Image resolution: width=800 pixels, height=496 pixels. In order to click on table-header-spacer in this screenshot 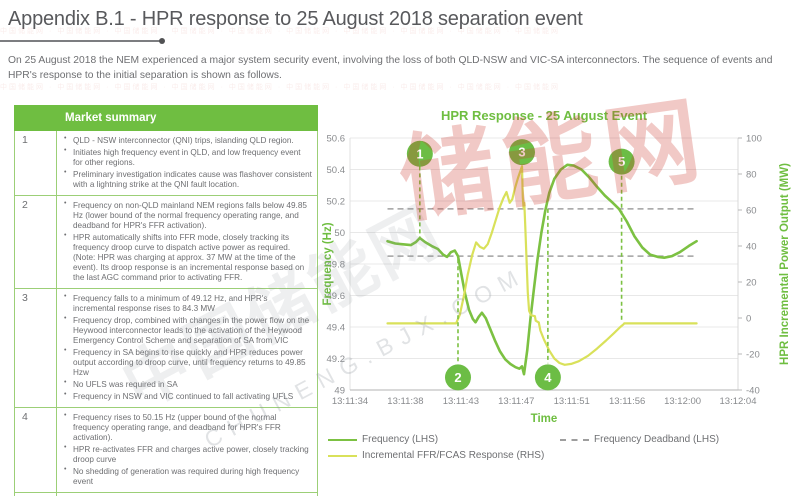, I will do `click(35, 118)`.